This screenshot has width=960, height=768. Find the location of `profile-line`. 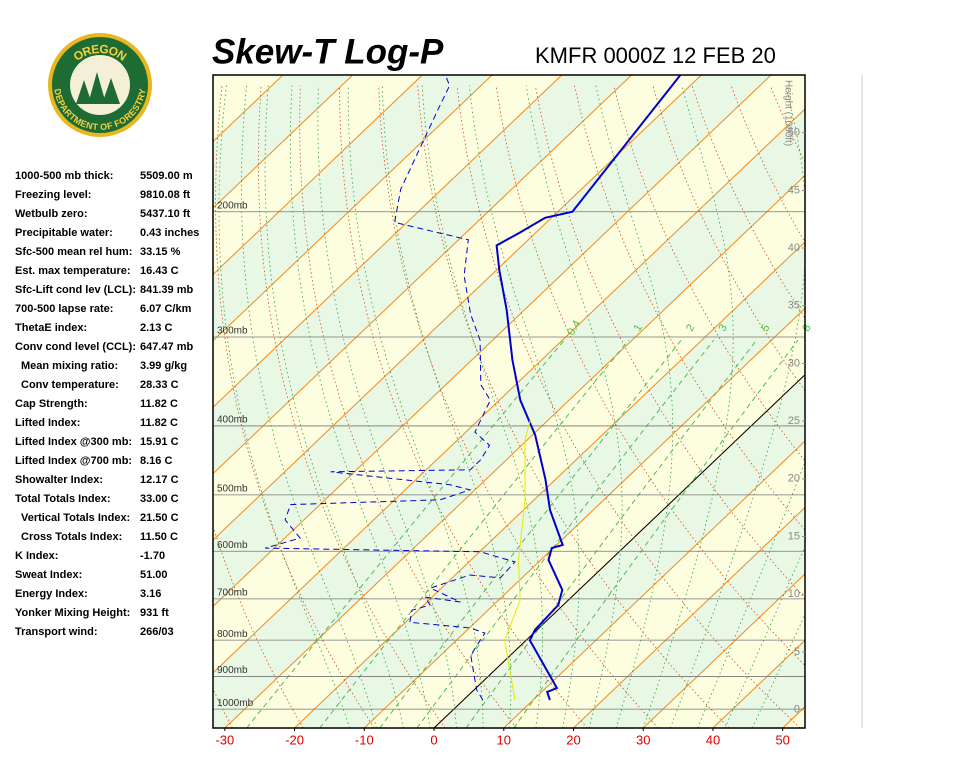

profile-line is located at coordinates (517, 560).